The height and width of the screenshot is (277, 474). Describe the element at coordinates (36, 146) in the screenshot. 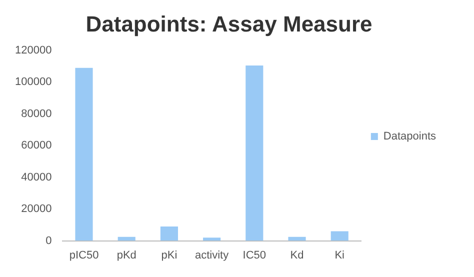

I see `y-tick-label: 60000` at that location.